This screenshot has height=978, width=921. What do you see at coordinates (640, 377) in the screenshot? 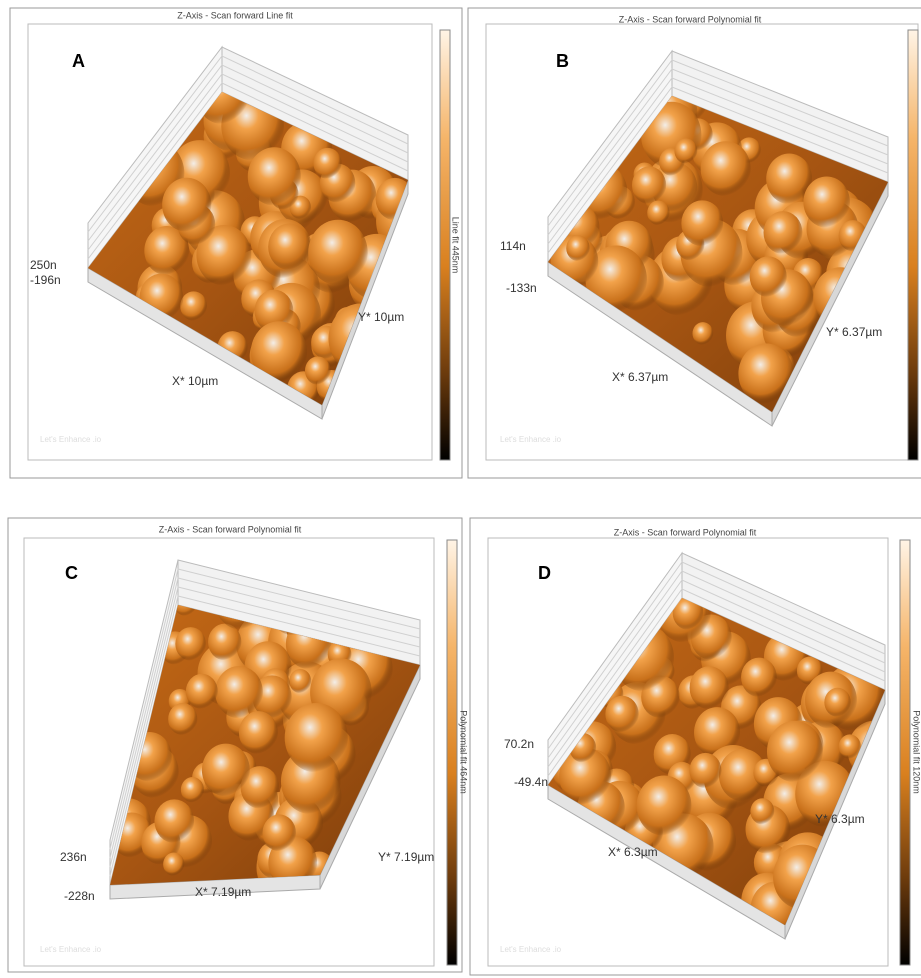
I see `x-axis-label: X* 6.37µm` at bounding box center [640, 377].